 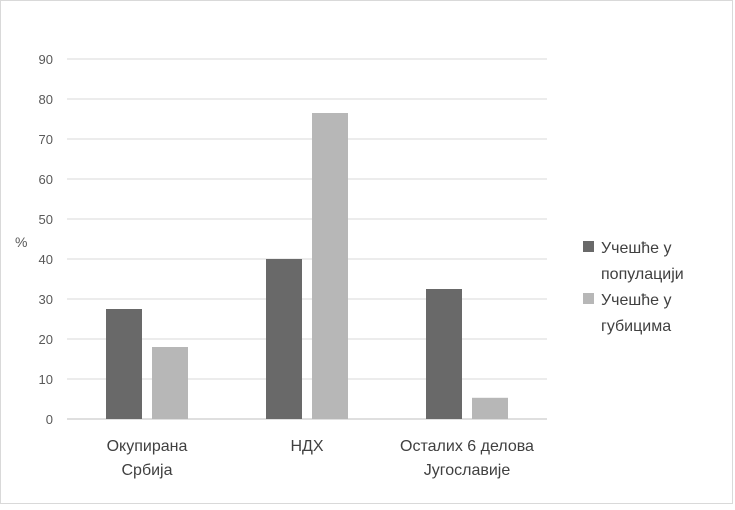 I want to click on category-label: Осталих 6 делова, so click(x=467, y=446).